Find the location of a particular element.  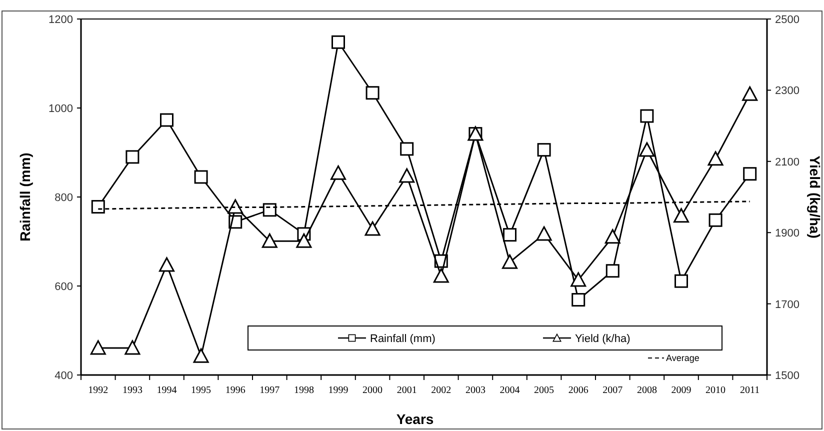

legend-label: Average is located at coordinates (683, 358).